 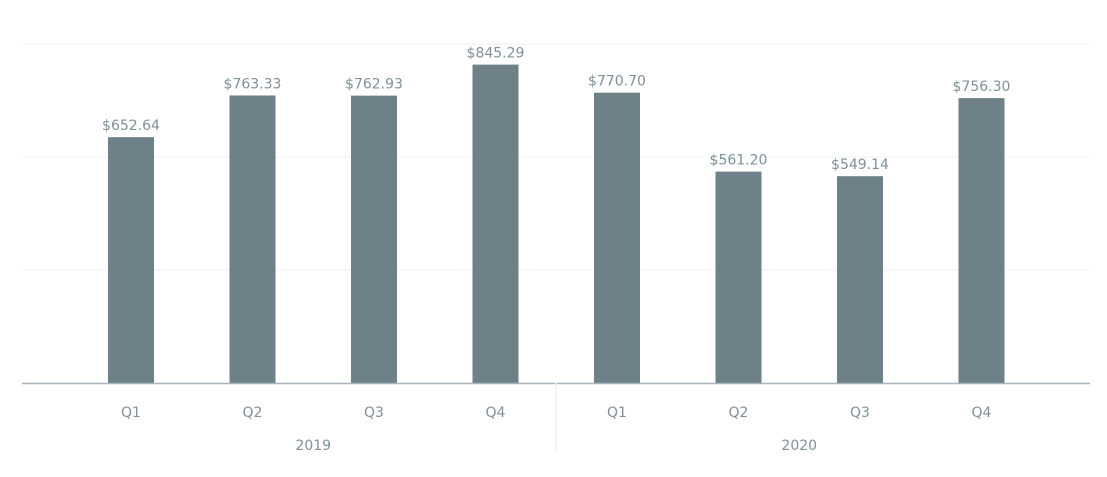 I want to click on x-group-label: 2019, so click(x=313, y=446).